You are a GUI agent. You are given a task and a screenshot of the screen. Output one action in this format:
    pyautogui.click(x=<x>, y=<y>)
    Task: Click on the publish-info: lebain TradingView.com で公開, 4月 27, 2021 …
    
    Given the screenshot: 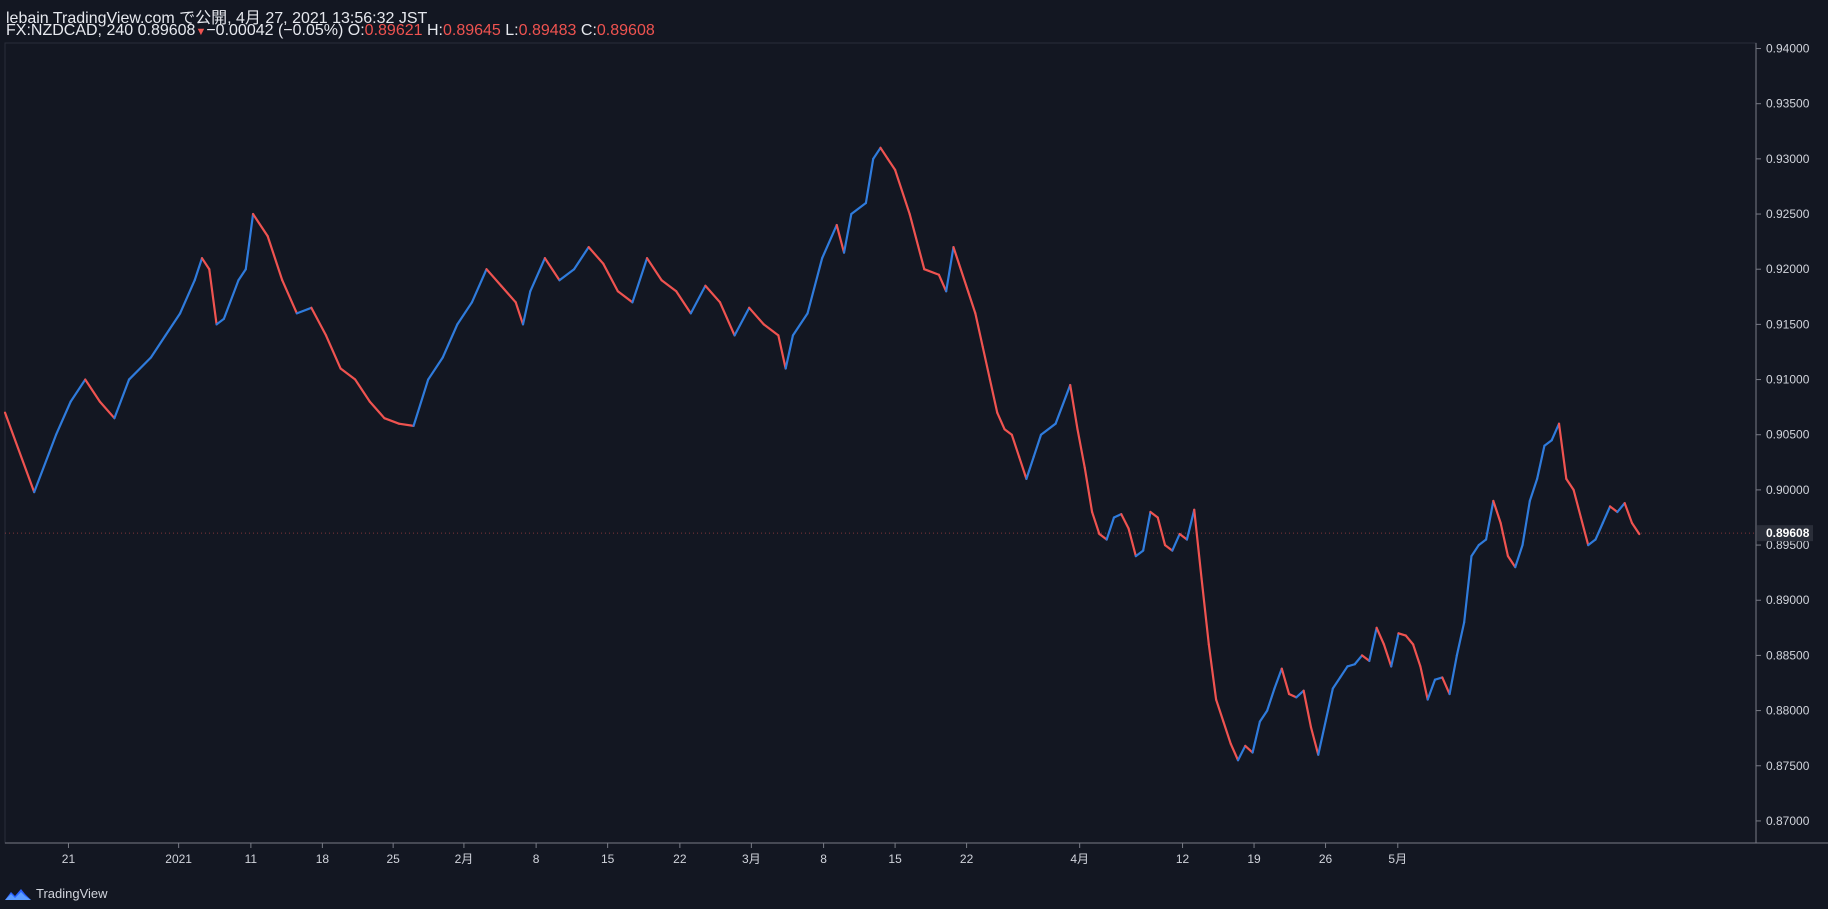 What is the action you would take?
    pyautogui.click(x=217, y=18)
    